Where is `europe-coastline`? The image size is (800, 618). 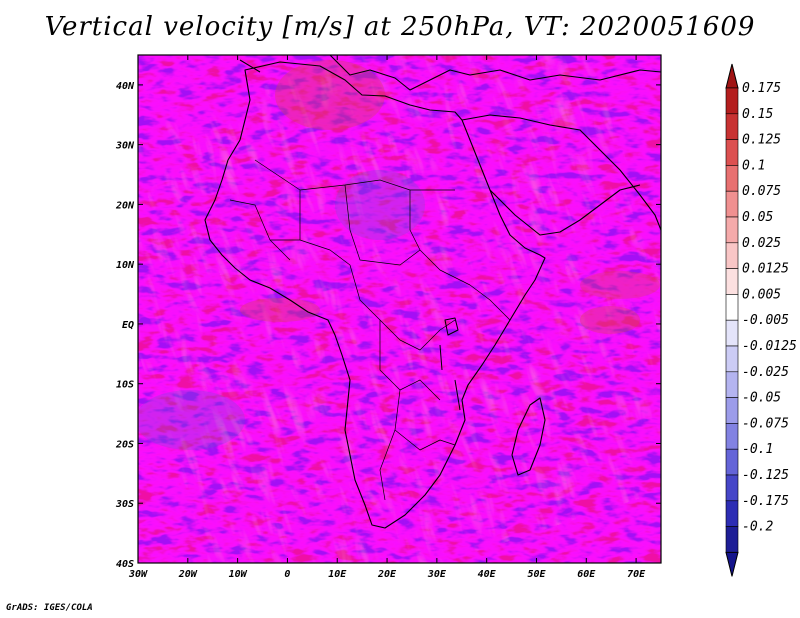 europe-coastline is located at coordinates (450, 73).